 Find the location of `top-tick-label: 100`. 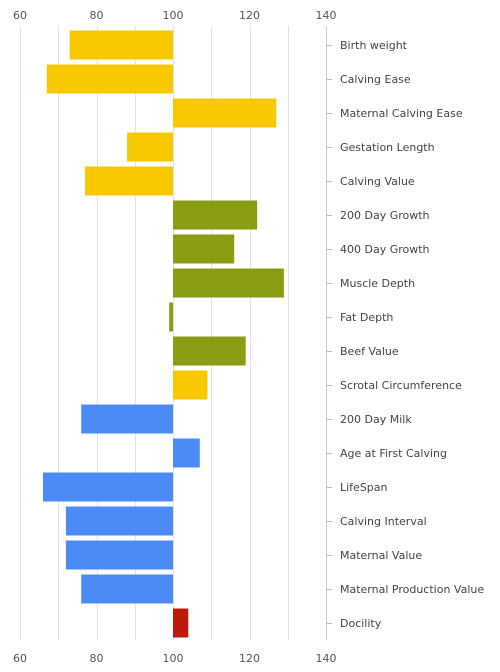

top-tick-label: 100 is located at coordinates (173, 15).